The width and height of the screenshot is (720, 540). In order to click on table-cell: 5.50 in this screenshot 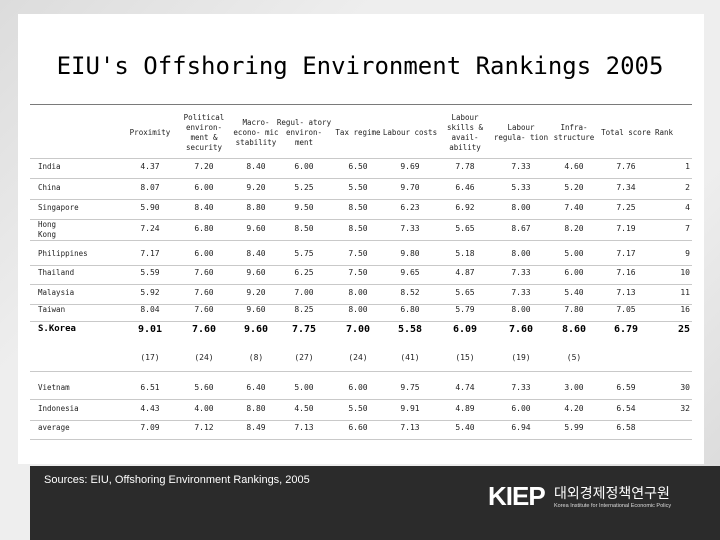, I will do `click(358, 187)`.